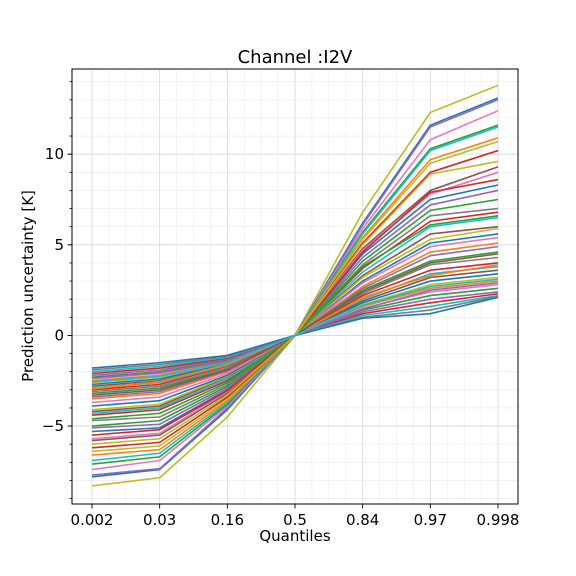 This screenshot has height=576, width=576. Describe the element at coordinates (59, 335) in the screenshot. I see `y-tick-label: 0` at that location.